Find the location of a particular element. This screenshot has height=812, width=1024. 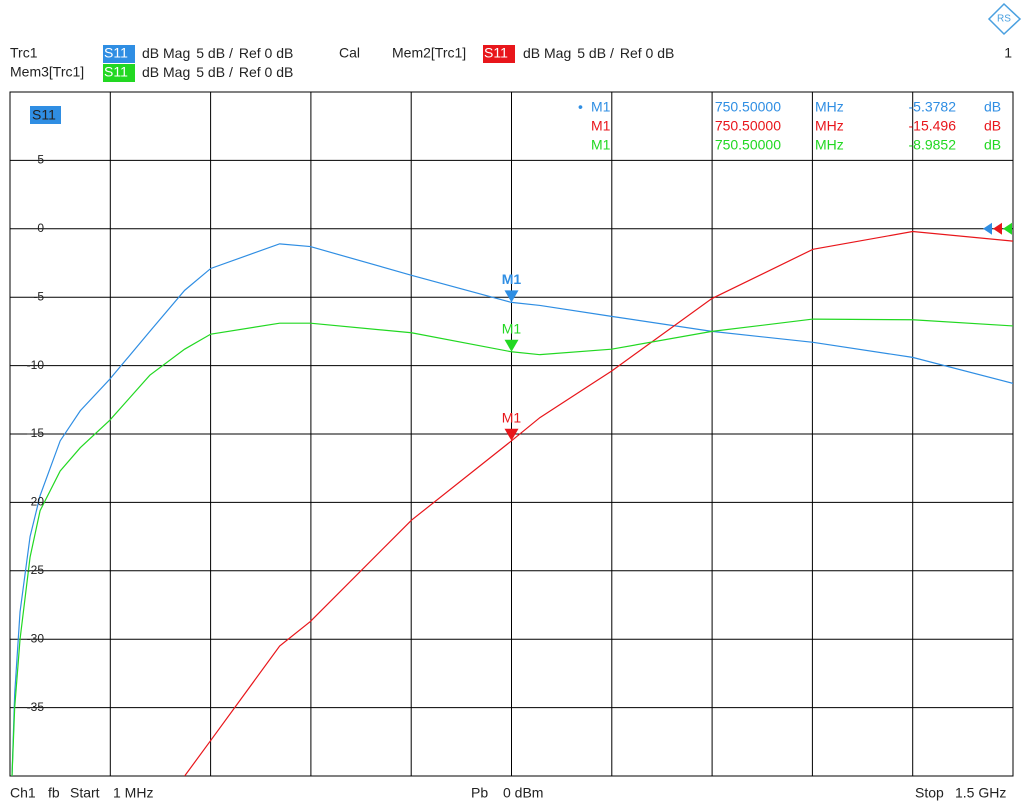

footer-start-label: Start is located at coordinates (85, 793).